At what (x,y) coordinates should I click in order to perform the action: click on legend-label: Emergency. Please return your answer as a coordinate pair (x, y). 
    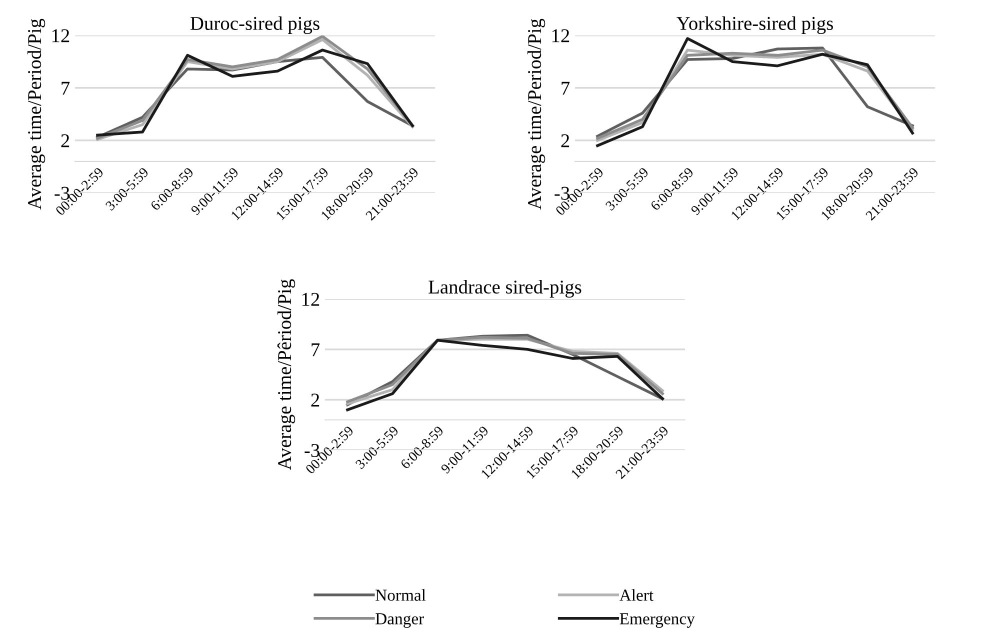
    Looking at the image, I should click on (657, 620).